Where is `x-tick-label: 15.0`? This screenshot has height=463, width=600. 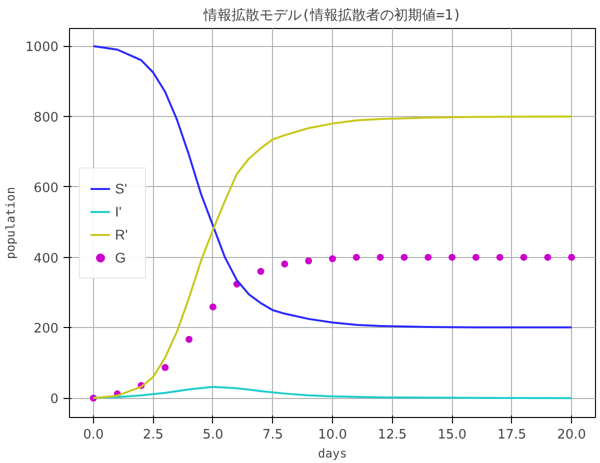
x-tick-label: 15.0 is located at coordinates (452, 435).